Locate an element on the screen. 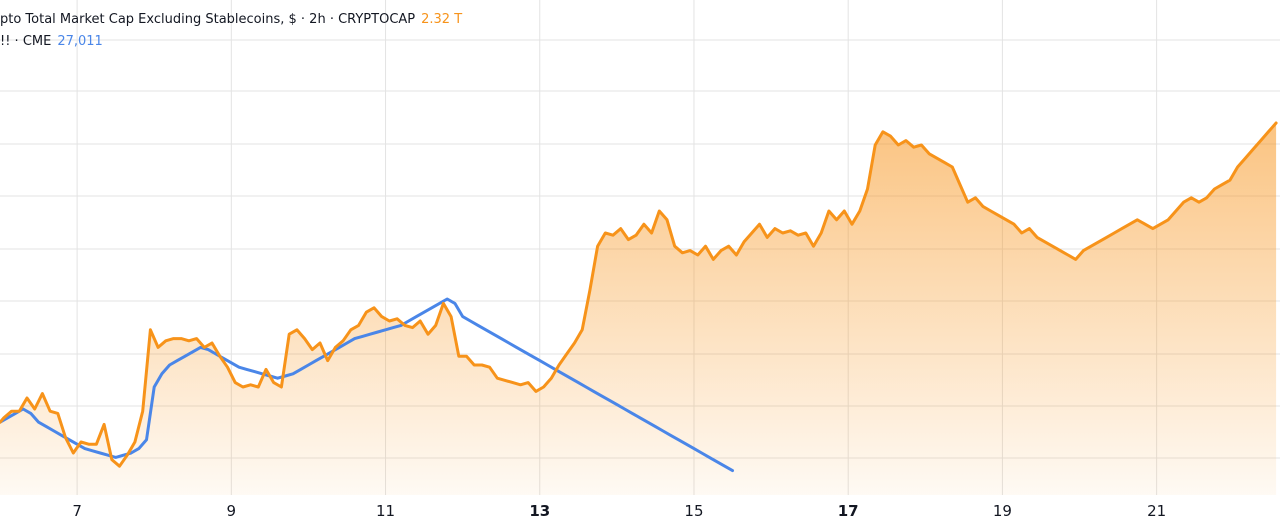 This screenshot has width=1280, height=531. legend-cme-value: 27,011 is located at coordinates (80, 41).